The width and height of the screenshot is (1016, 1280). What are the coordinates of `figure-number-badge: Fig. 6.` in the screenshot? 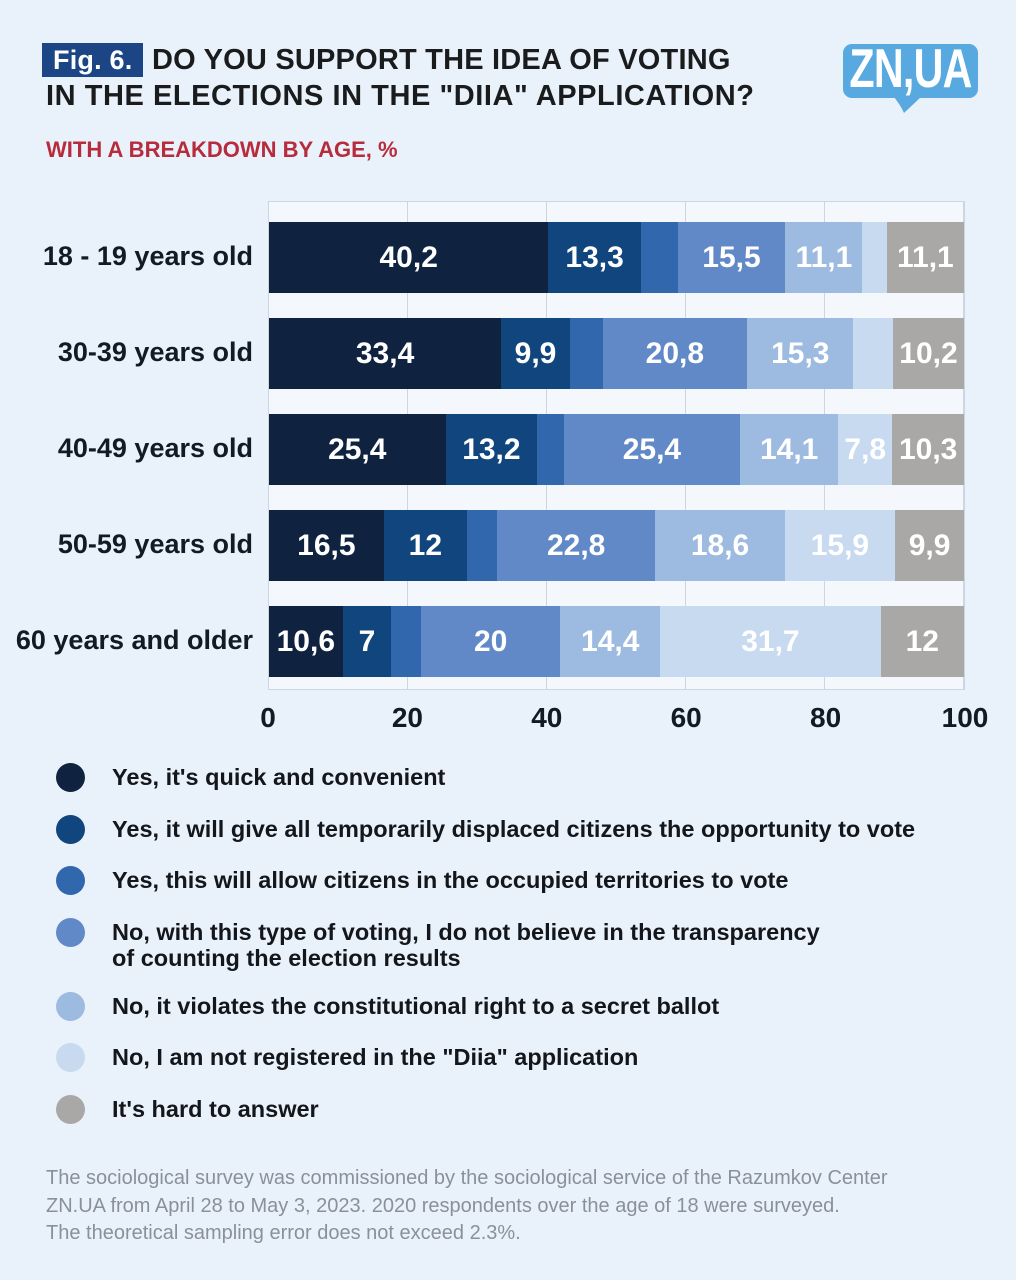 It's located at (93, 60).